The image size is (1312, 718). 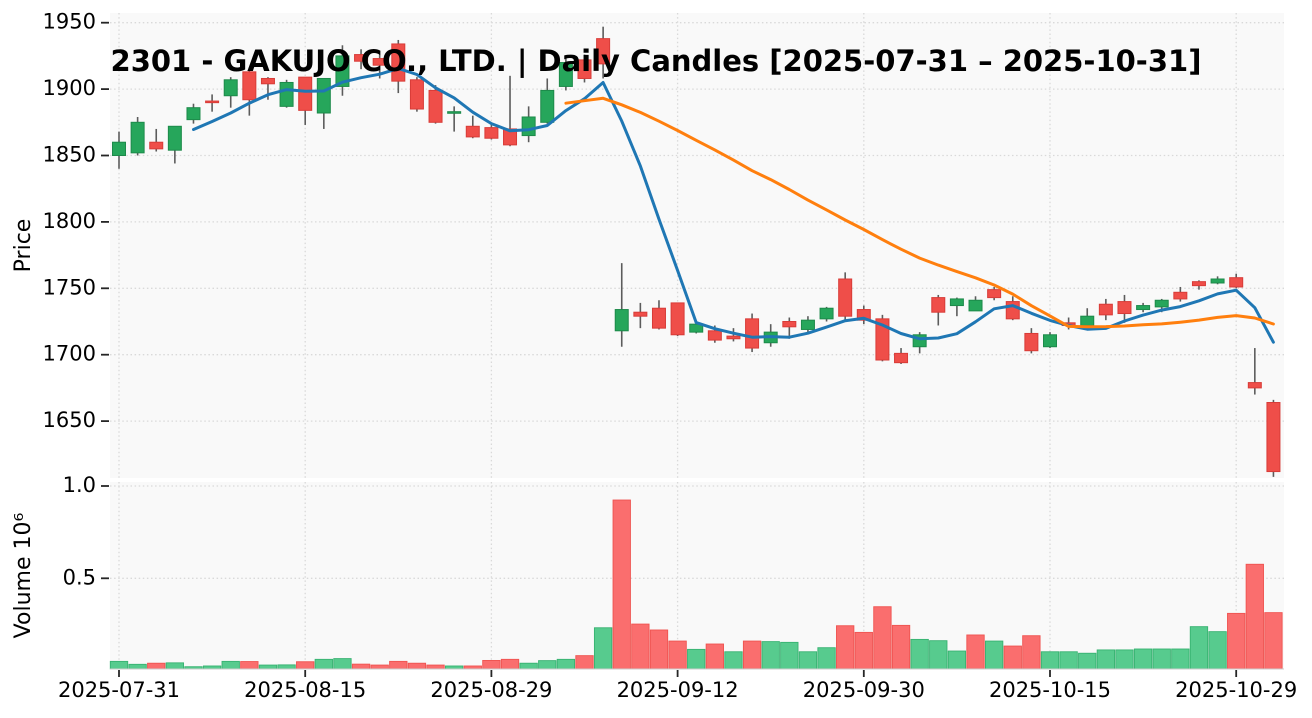 I want to click on svg-text: 1700, so click(x=69, y=354).